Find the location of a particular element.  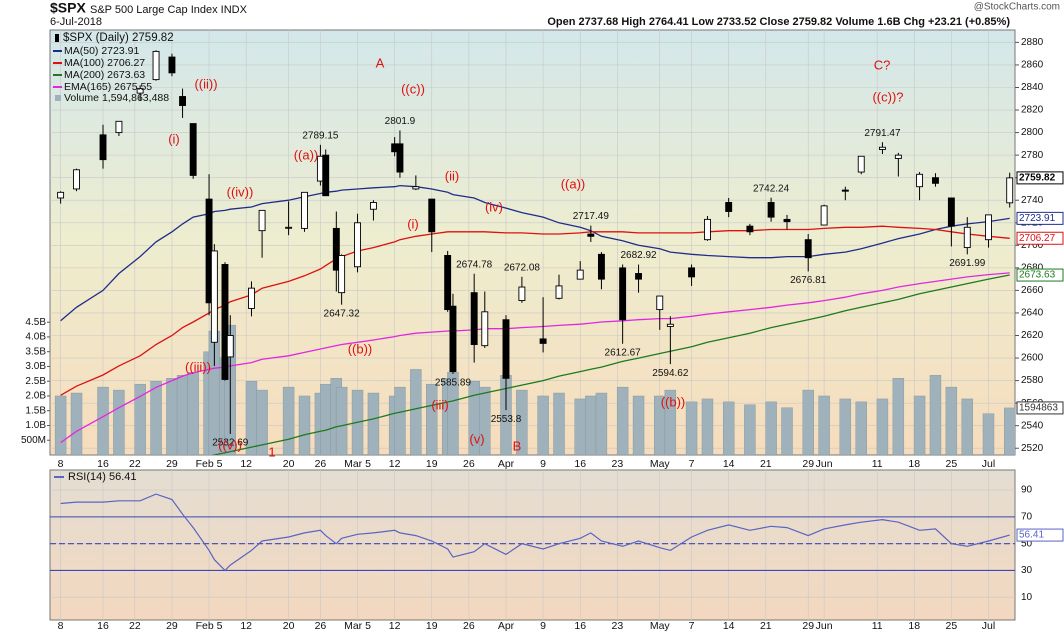

price-label: 2789.15 is located at coordinates (320, 135).